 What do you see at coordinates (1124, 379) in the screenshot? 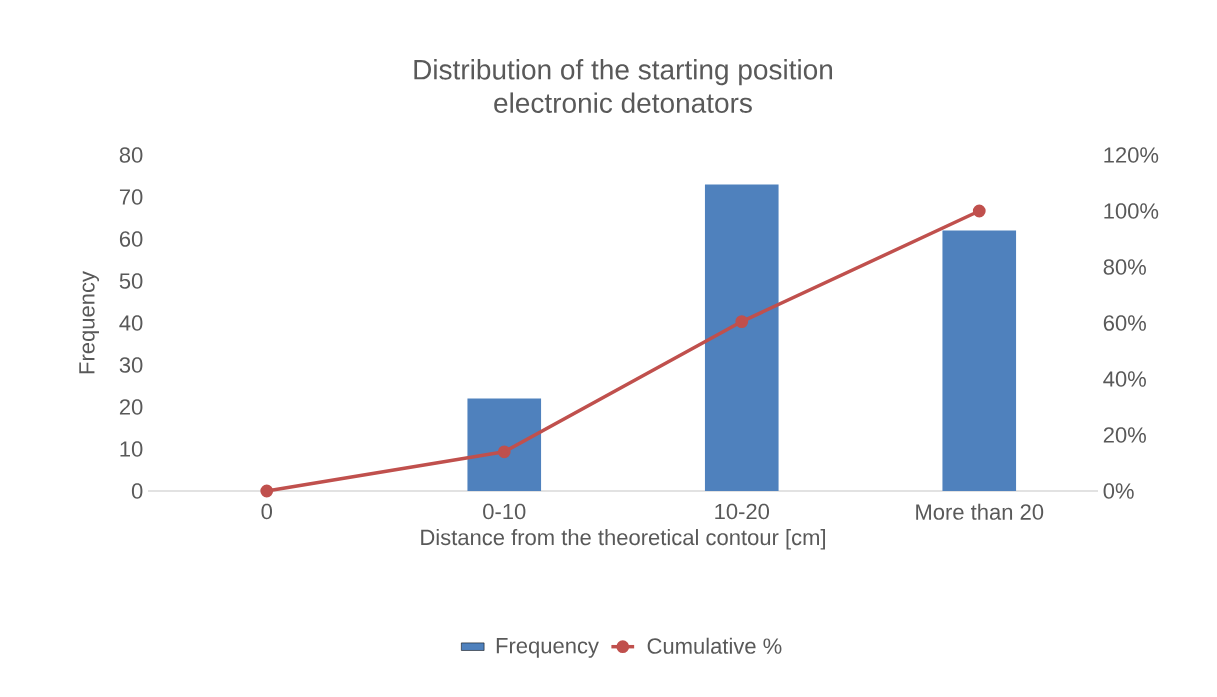
I see `y2-tick-label: 40%` at bounding box center [1124, 379].